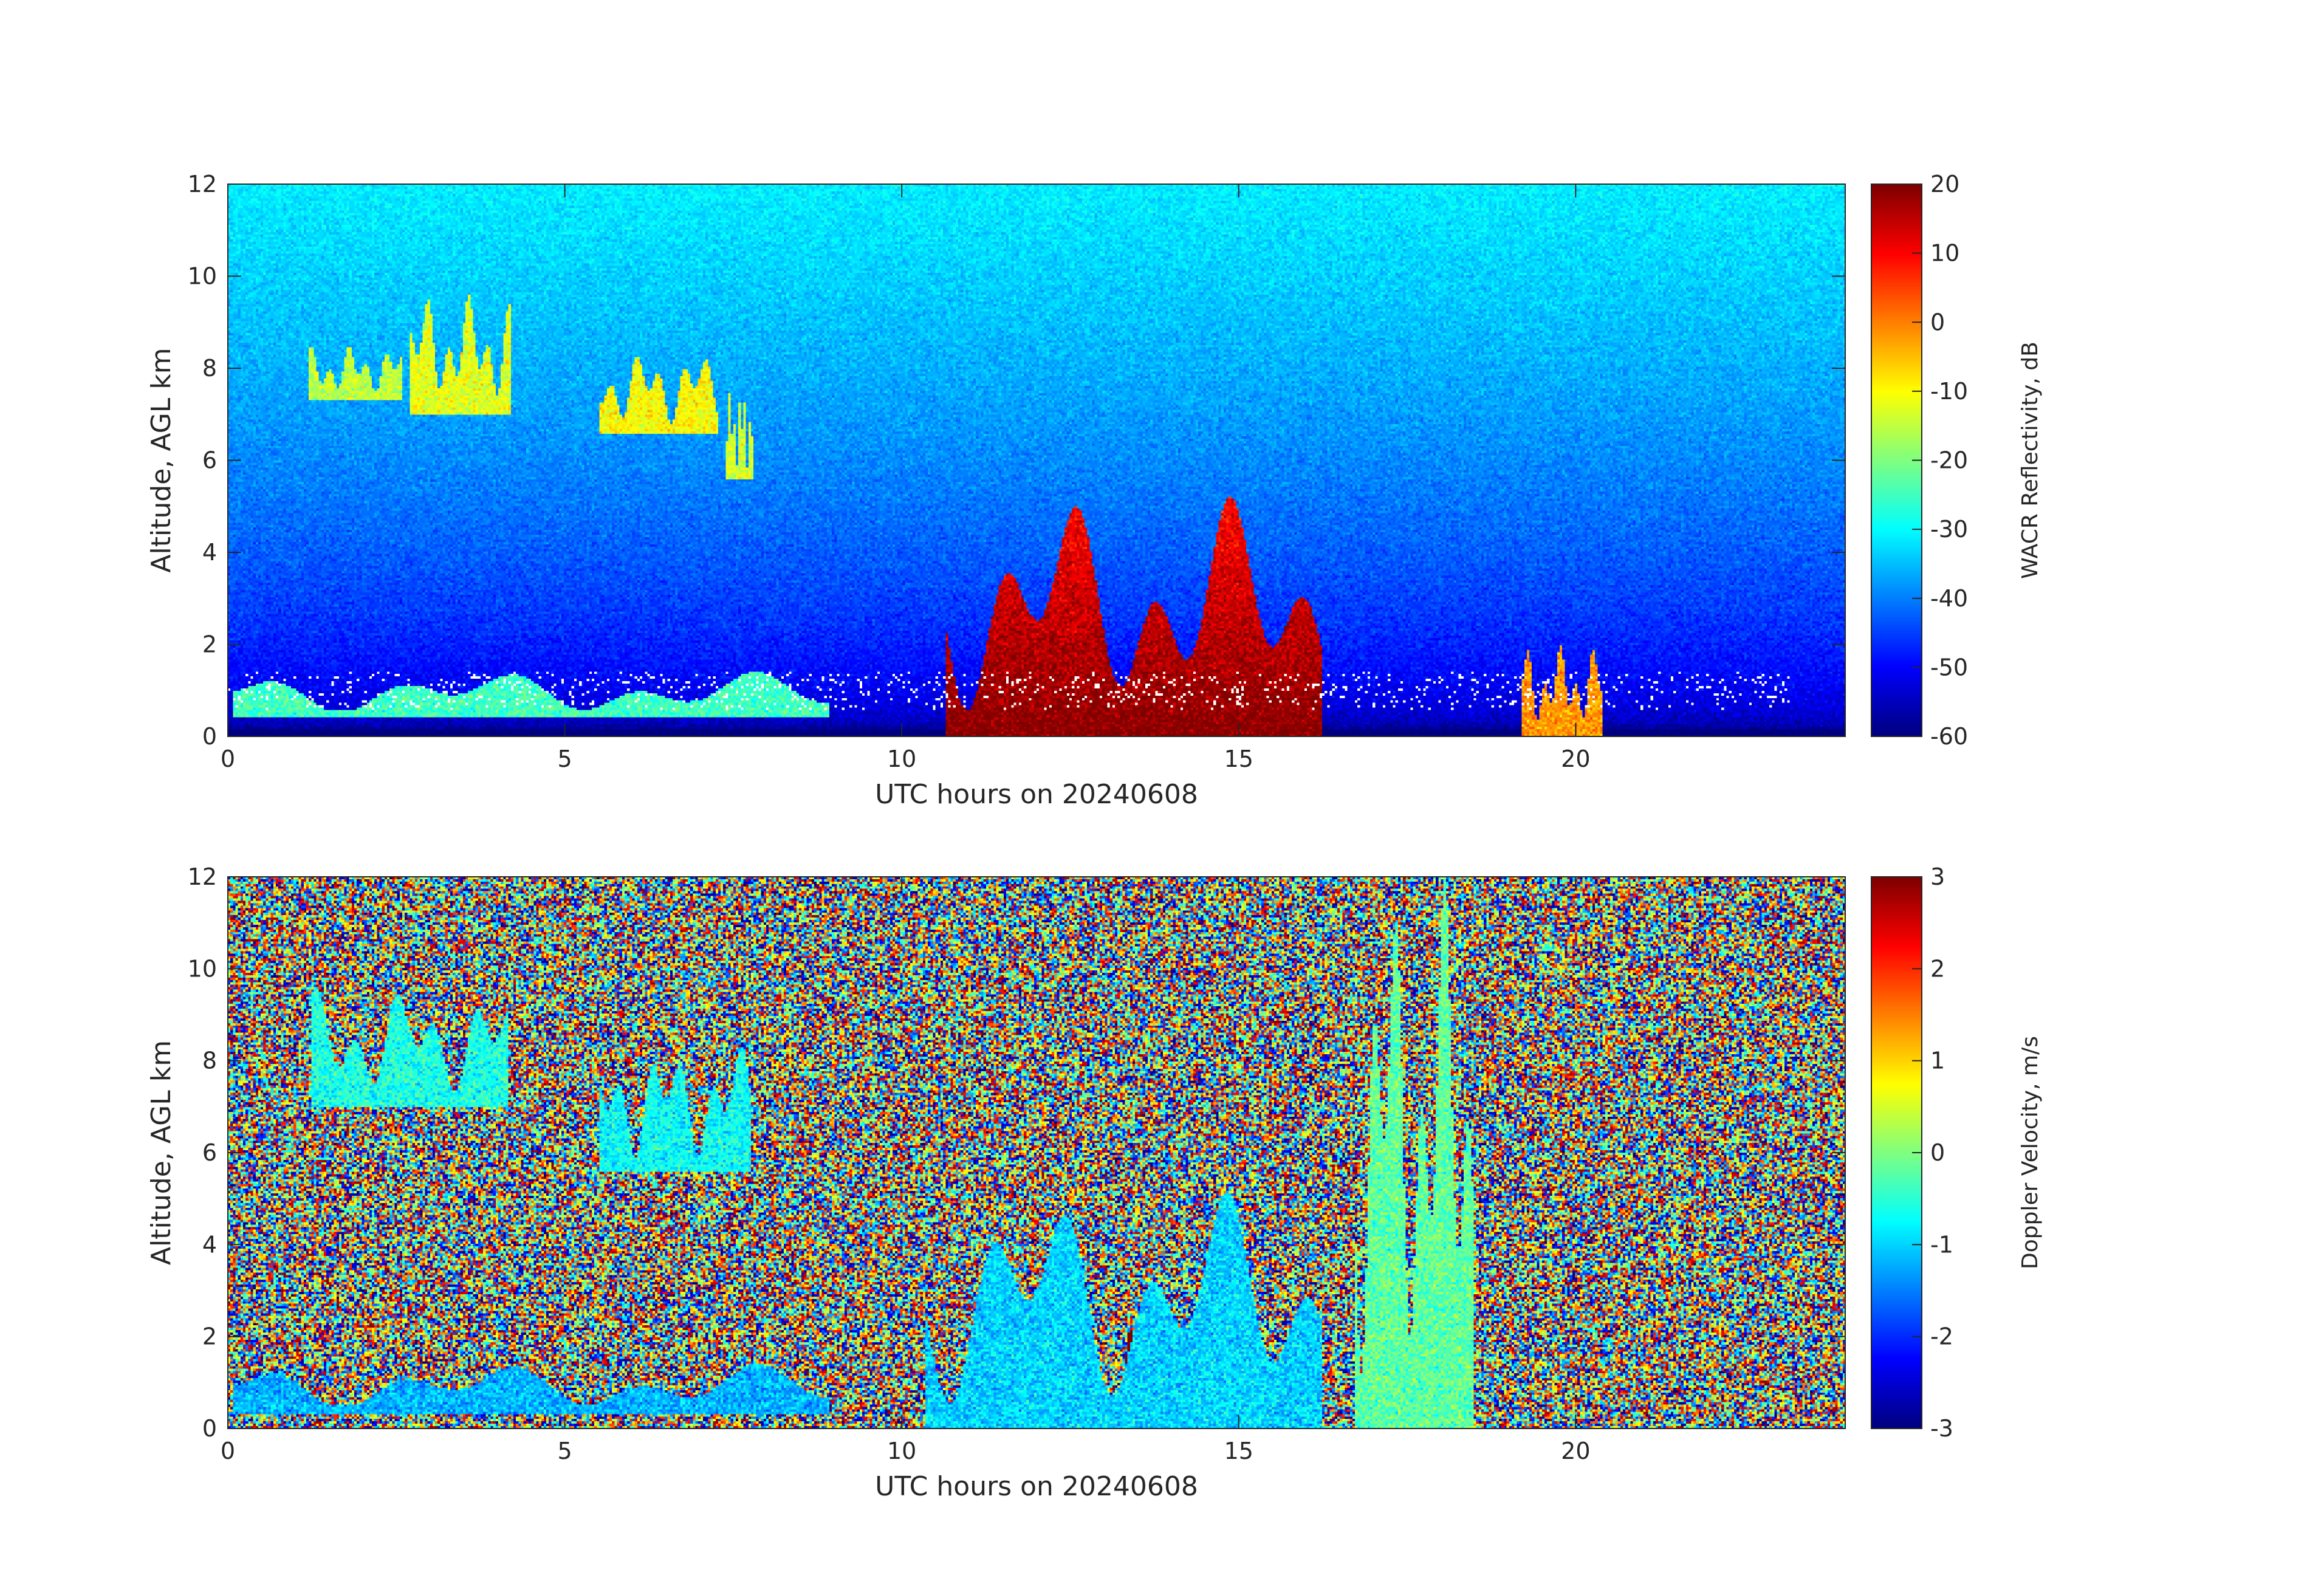 This screenshot has height=1595, width=2324. I want to click on colorbar-tick-label: -50, so click(1949, 667).